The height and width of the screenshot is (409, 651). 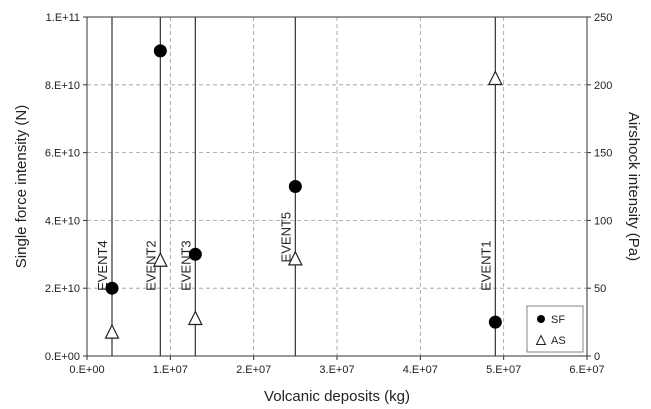 What do you see at coordinates (603, 221) in the screenshot?
I see `y-right-tick-label: 100` at bounding box center [603, 221].